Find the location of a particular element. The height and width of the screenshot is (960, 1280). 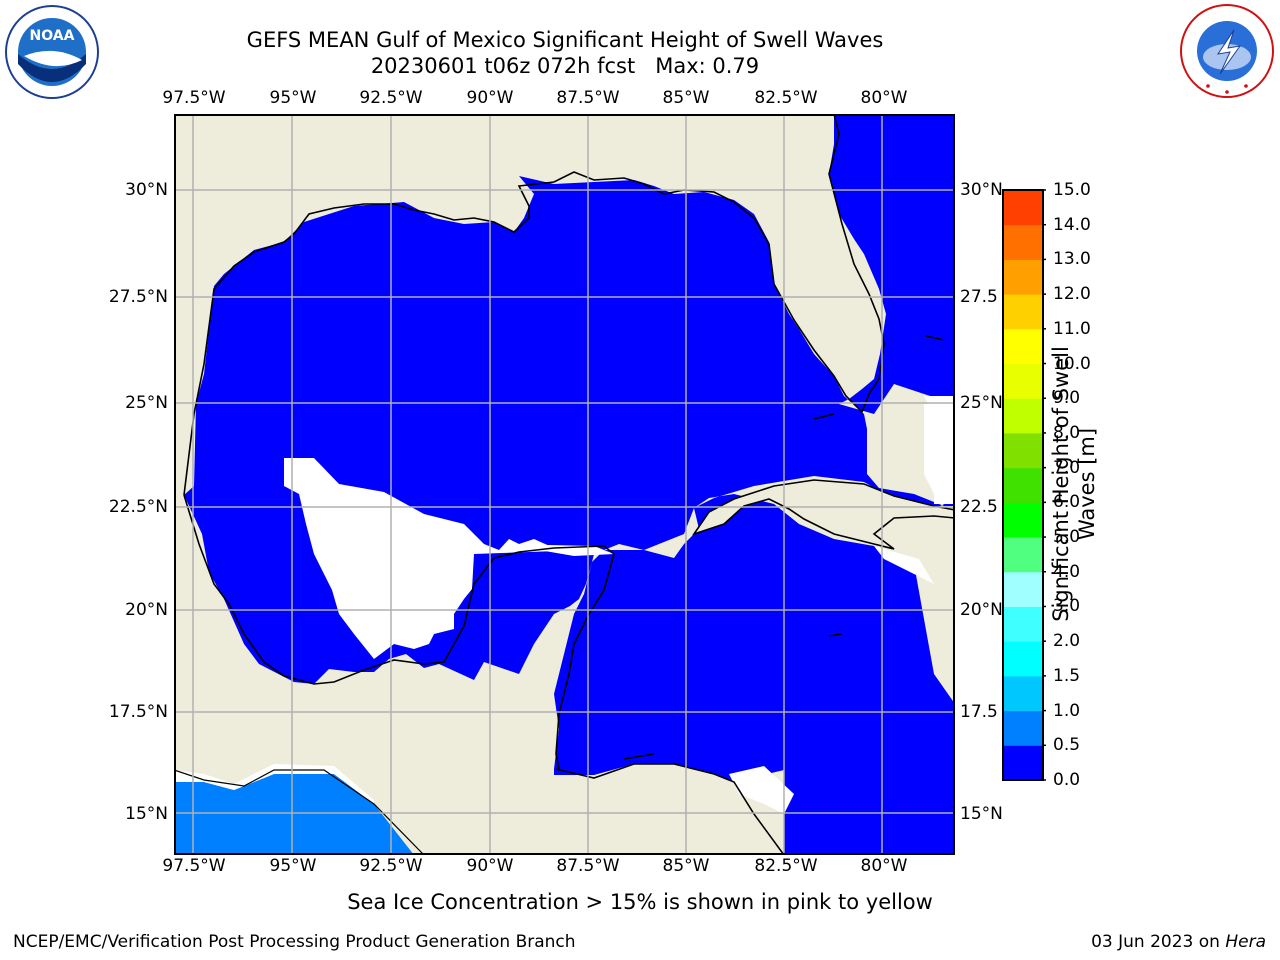

lat-label-left: 15°N is located at coordinates (146, 814).